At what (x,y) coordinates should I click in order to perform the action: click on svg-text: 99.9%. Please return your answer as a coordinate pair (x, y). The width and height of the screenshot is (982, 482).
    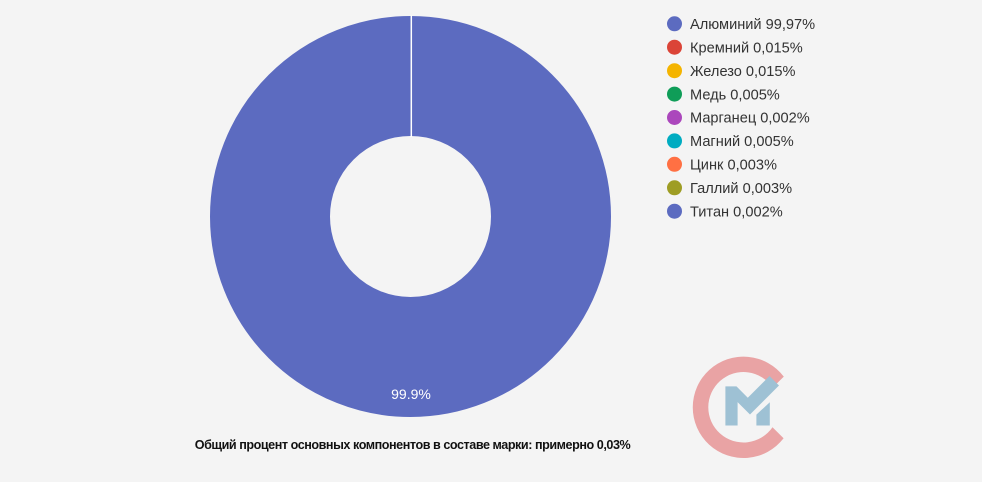
    Looking at the image, I should click on (411, 394).